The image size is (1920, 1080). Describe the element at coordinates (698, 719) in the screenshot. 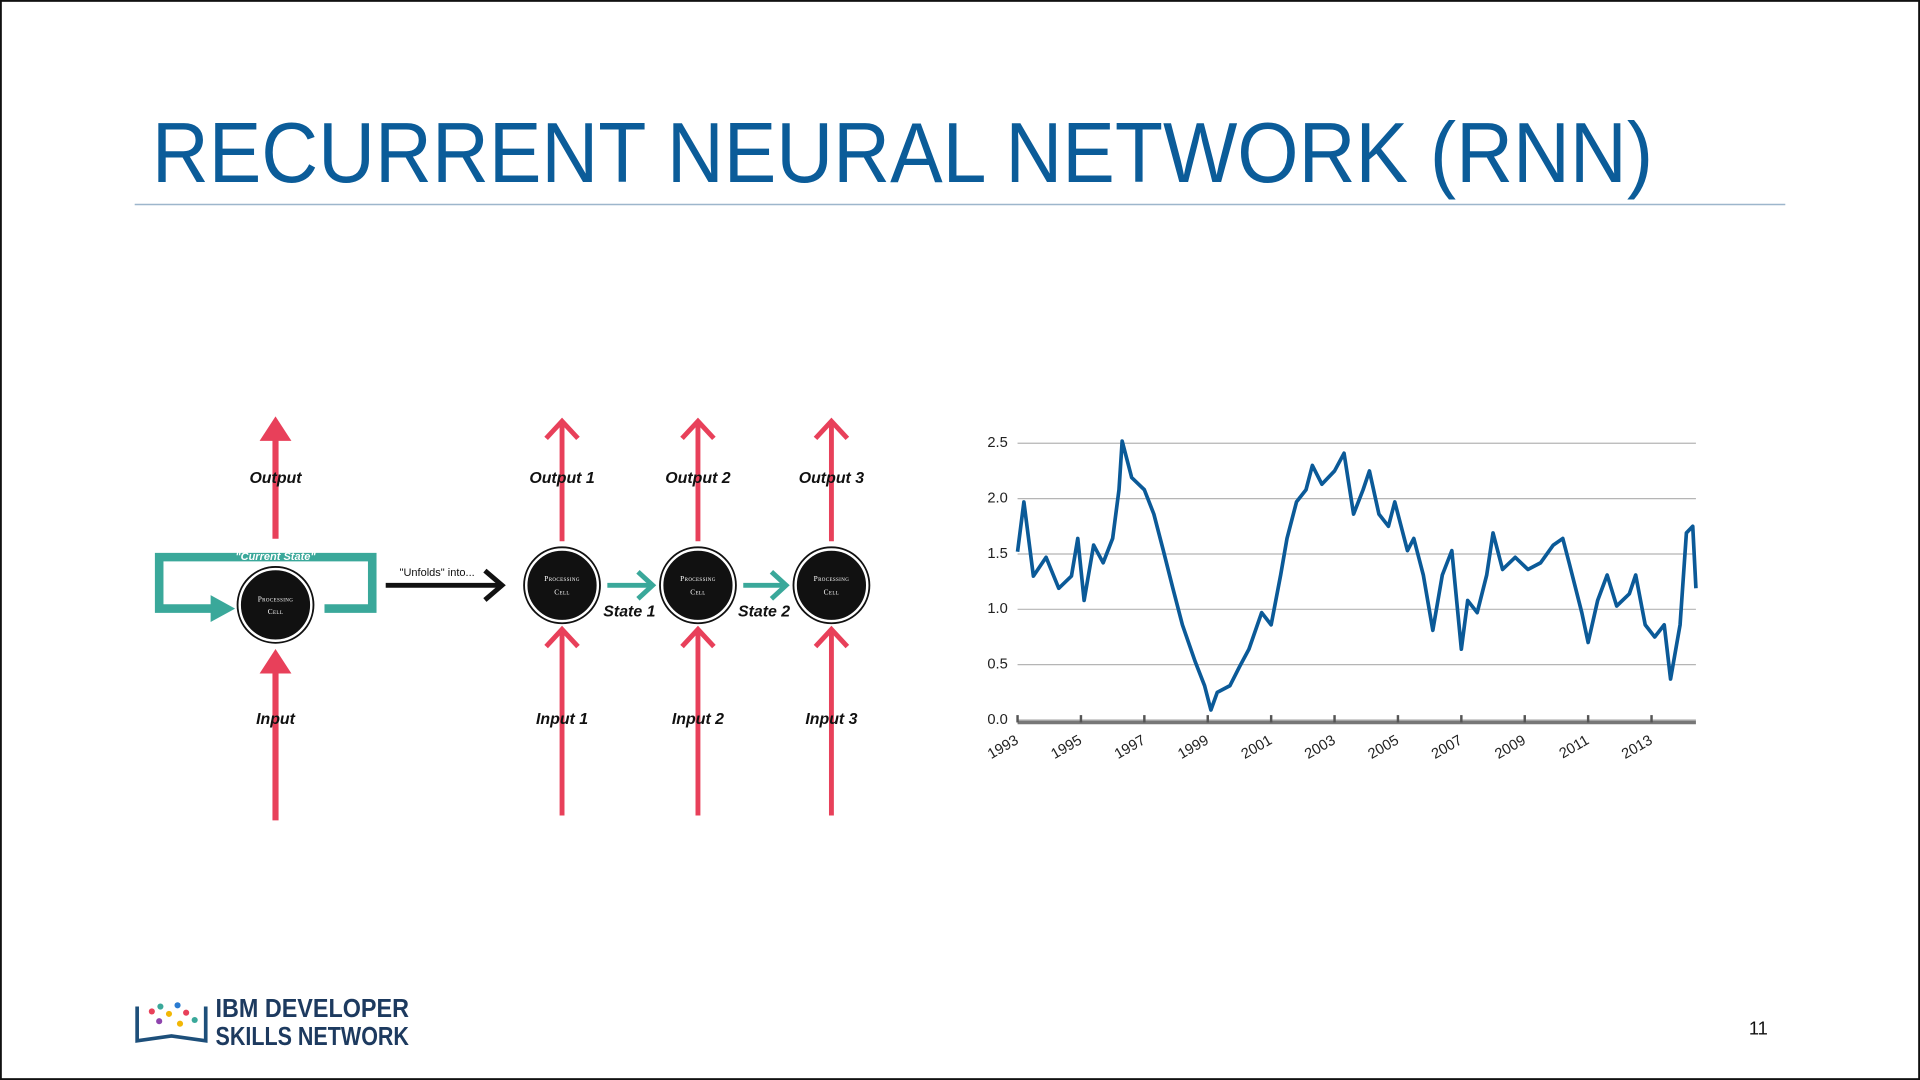

I see `input-label: Input 2` at that location.